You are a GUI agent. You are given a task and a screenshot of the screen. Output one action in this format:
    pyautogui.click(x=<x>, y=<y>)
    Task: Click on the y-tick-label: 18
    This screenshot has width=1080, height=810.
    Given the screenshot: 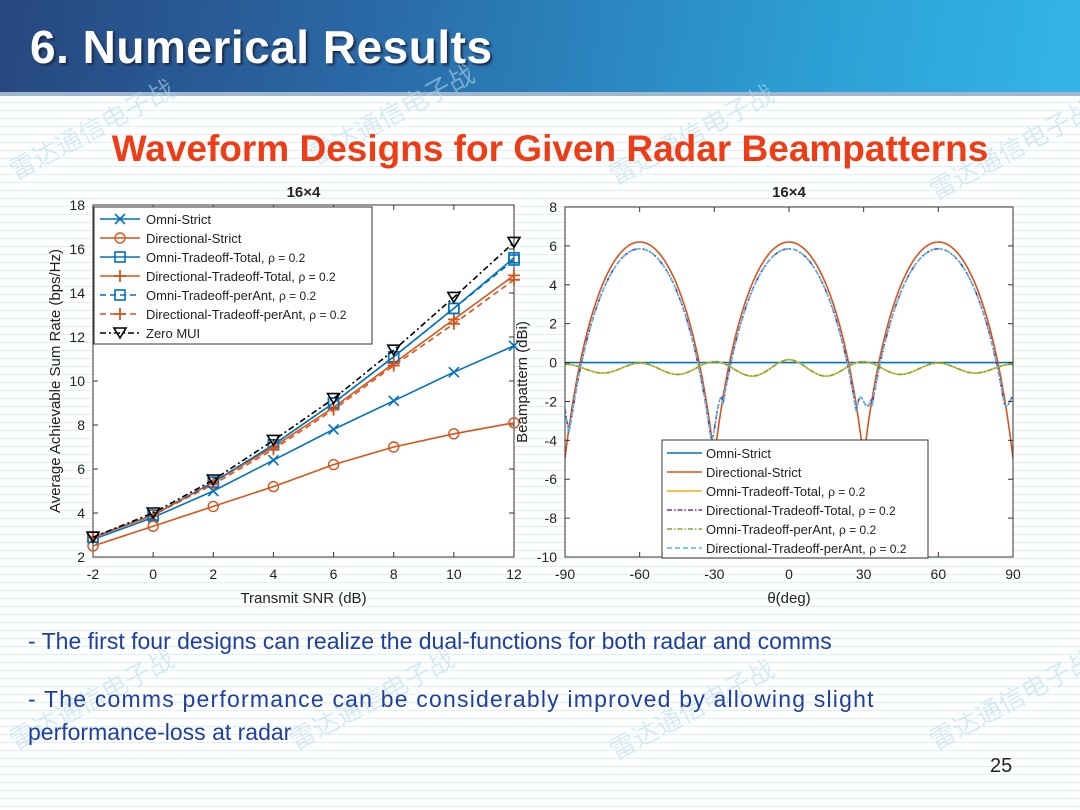 What is the action you would take?
    pyautogui.click(x=77, y=205)
    